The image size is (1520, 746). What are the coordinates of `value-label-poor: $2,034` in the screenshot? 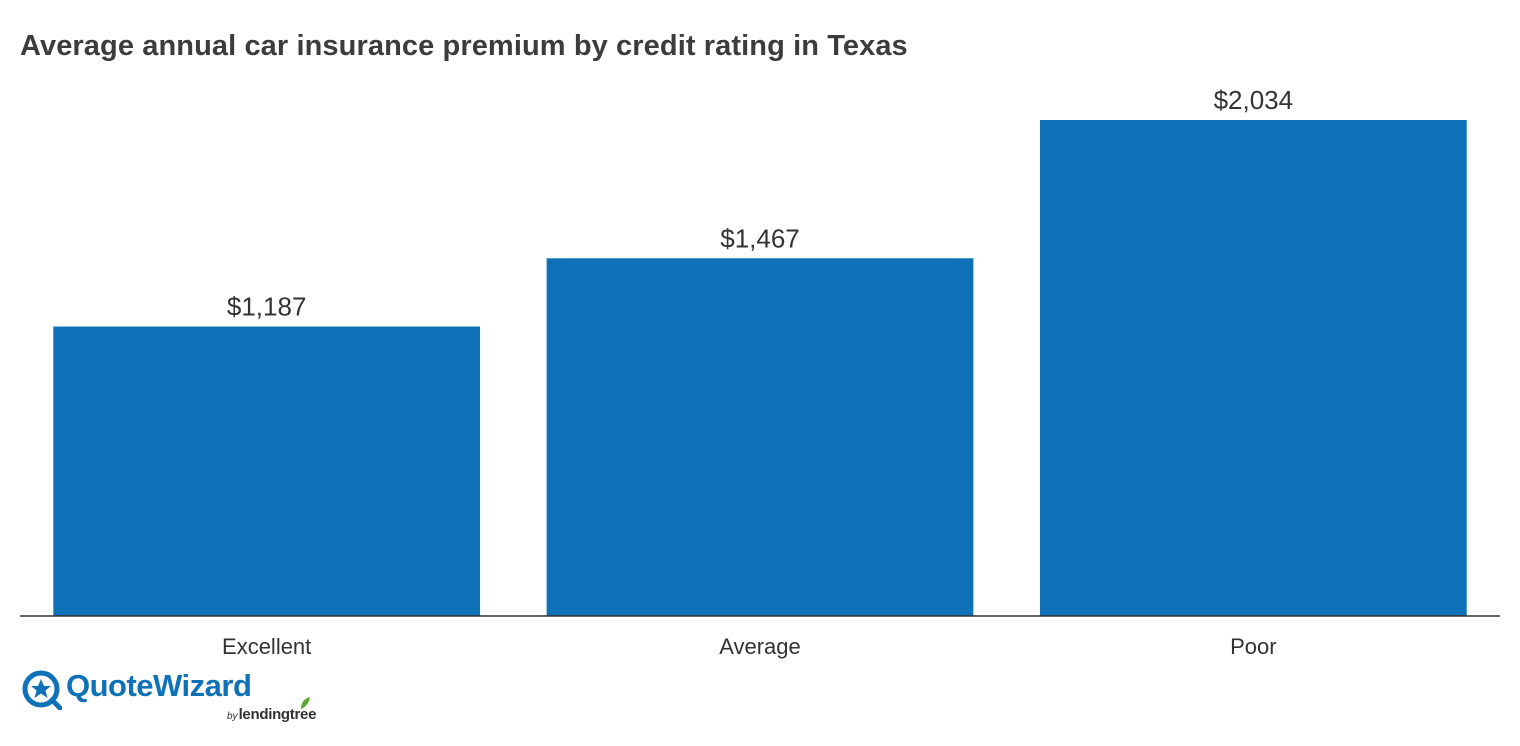 It's located at (1254, 100).